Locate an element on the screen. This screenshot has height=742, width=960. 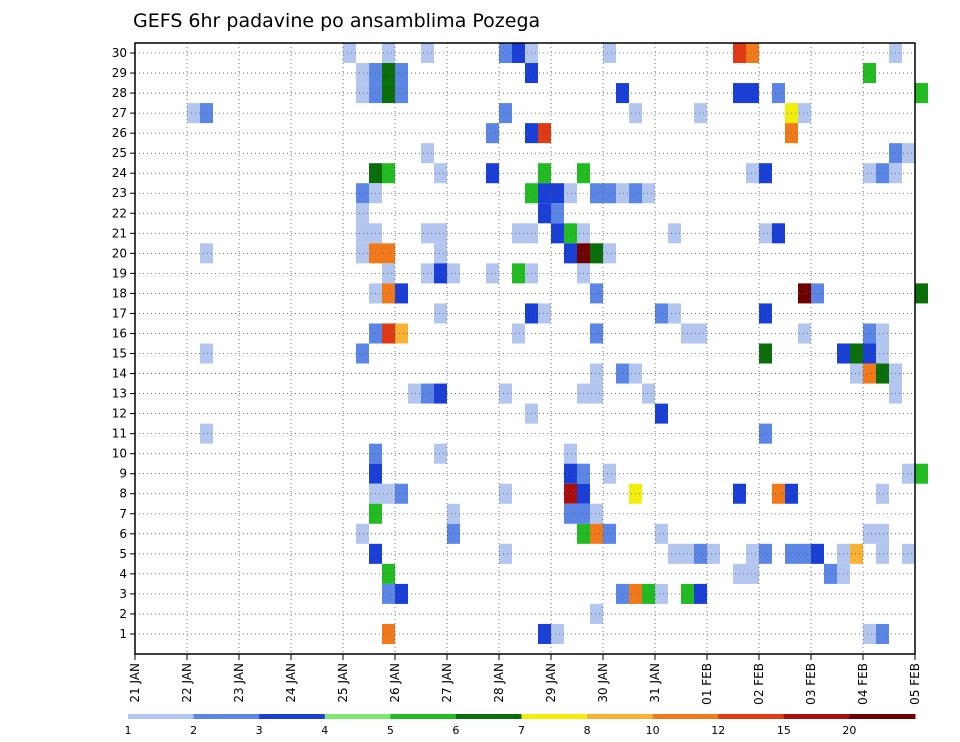
x-tick-label: 03 FEB is located at coordinates (811, 684).